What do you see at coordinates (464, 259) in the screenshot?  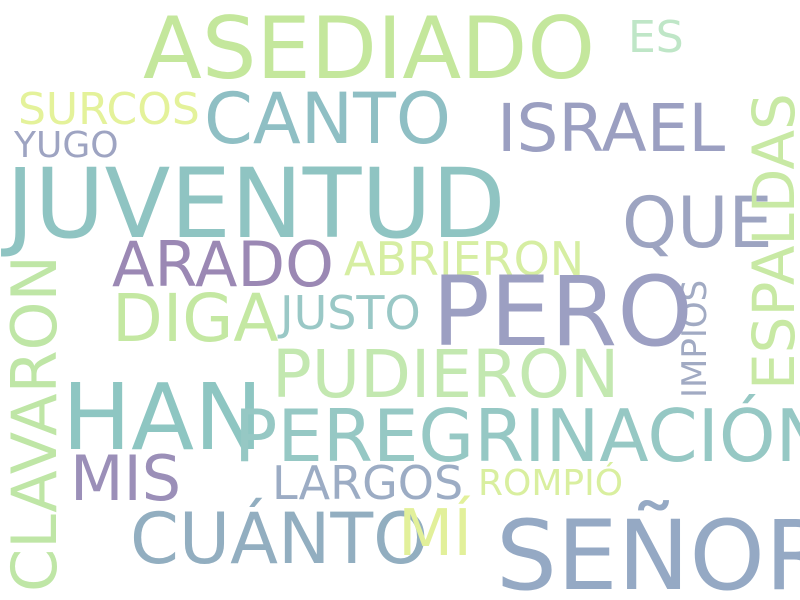 I see `word-abrieron: ABRIERON` at bounding box center [464, 259].